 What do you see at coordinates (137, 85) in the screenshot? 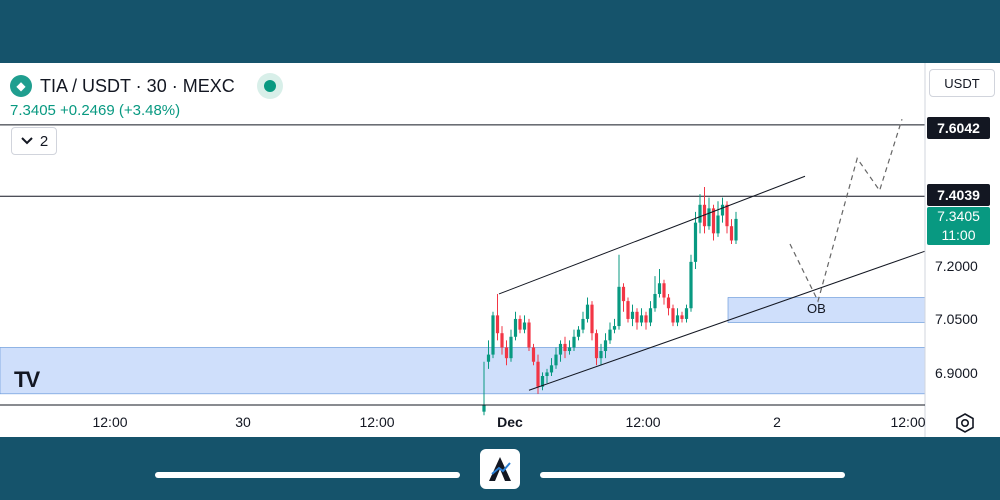
I see `symbol-title: TIA / USDT · 30 · MEXC` at bounding box center [137, 85].